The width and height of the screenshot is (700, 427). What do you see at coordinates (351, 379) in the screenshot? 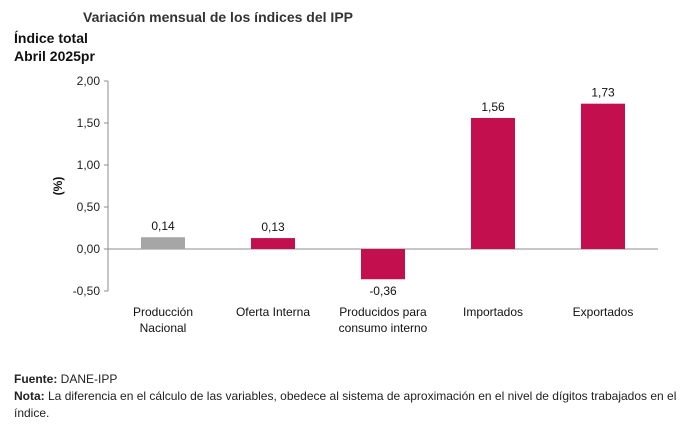
I see `source-note: Fuente: DANE-IPP` at bounding box center [351, 379].